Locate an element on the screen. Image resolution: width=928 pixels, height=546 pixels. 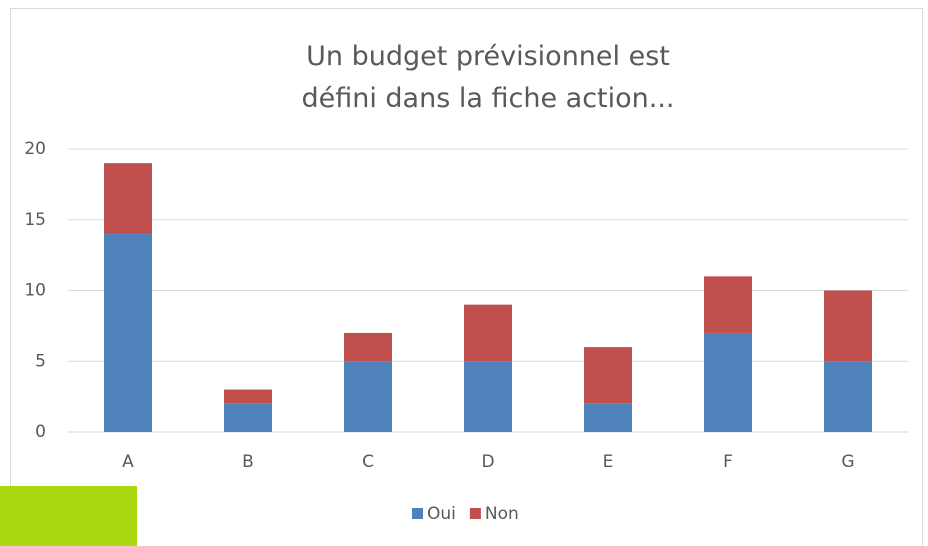
x-tick-label: C is located at coordinates (368, 462).